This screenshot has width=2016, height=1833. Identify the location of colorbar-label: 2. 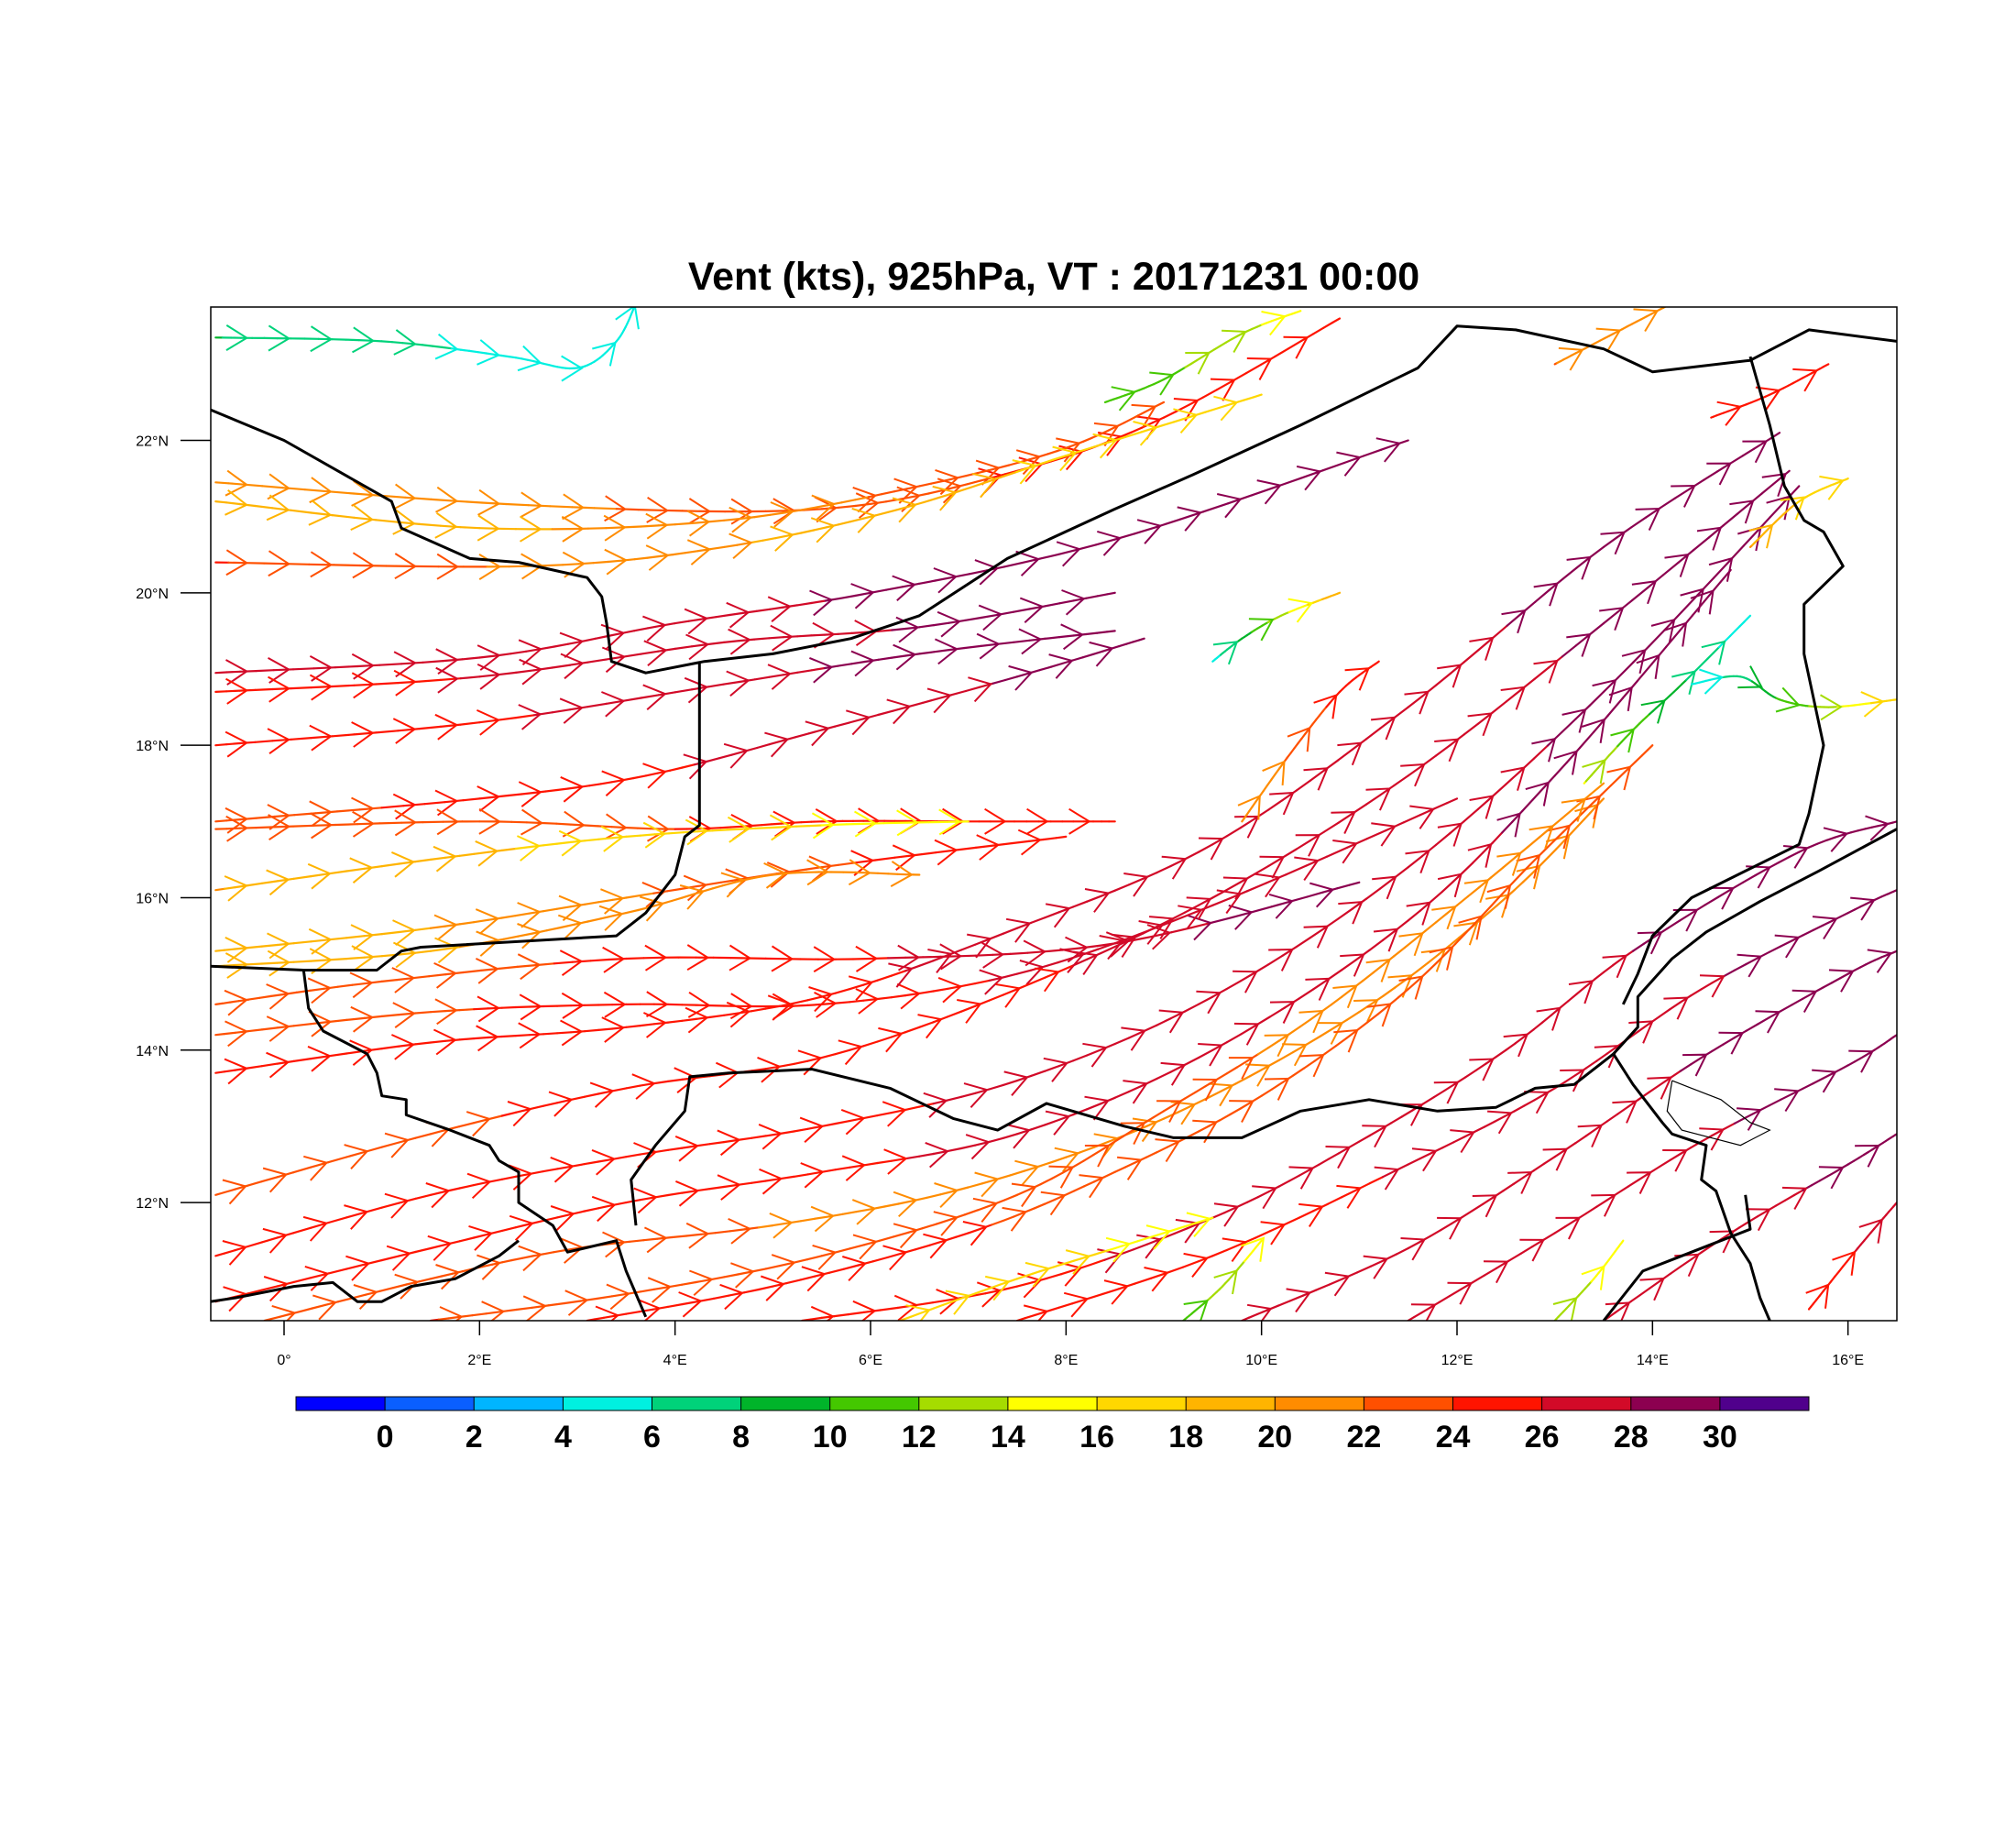
(474, 1437).